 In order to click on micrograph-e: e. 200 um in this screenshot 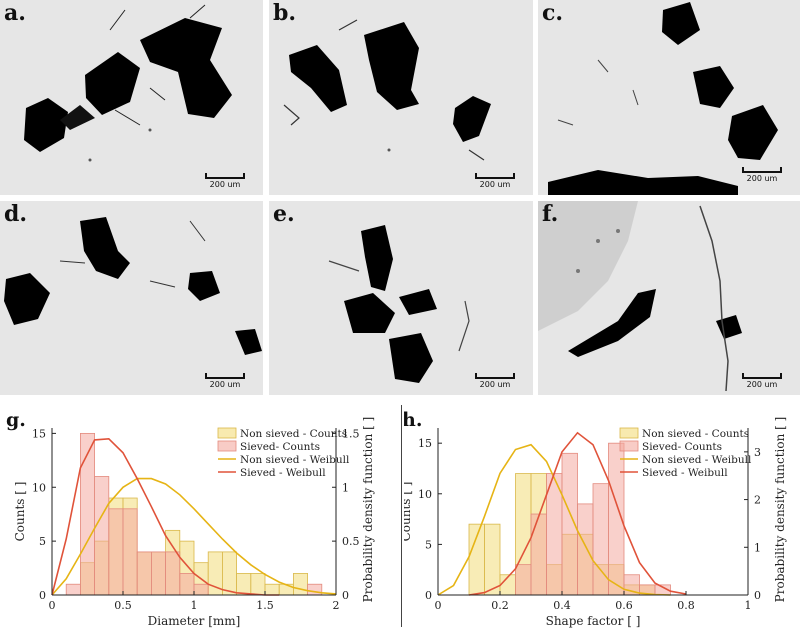, I will do `click(401, 298)`.